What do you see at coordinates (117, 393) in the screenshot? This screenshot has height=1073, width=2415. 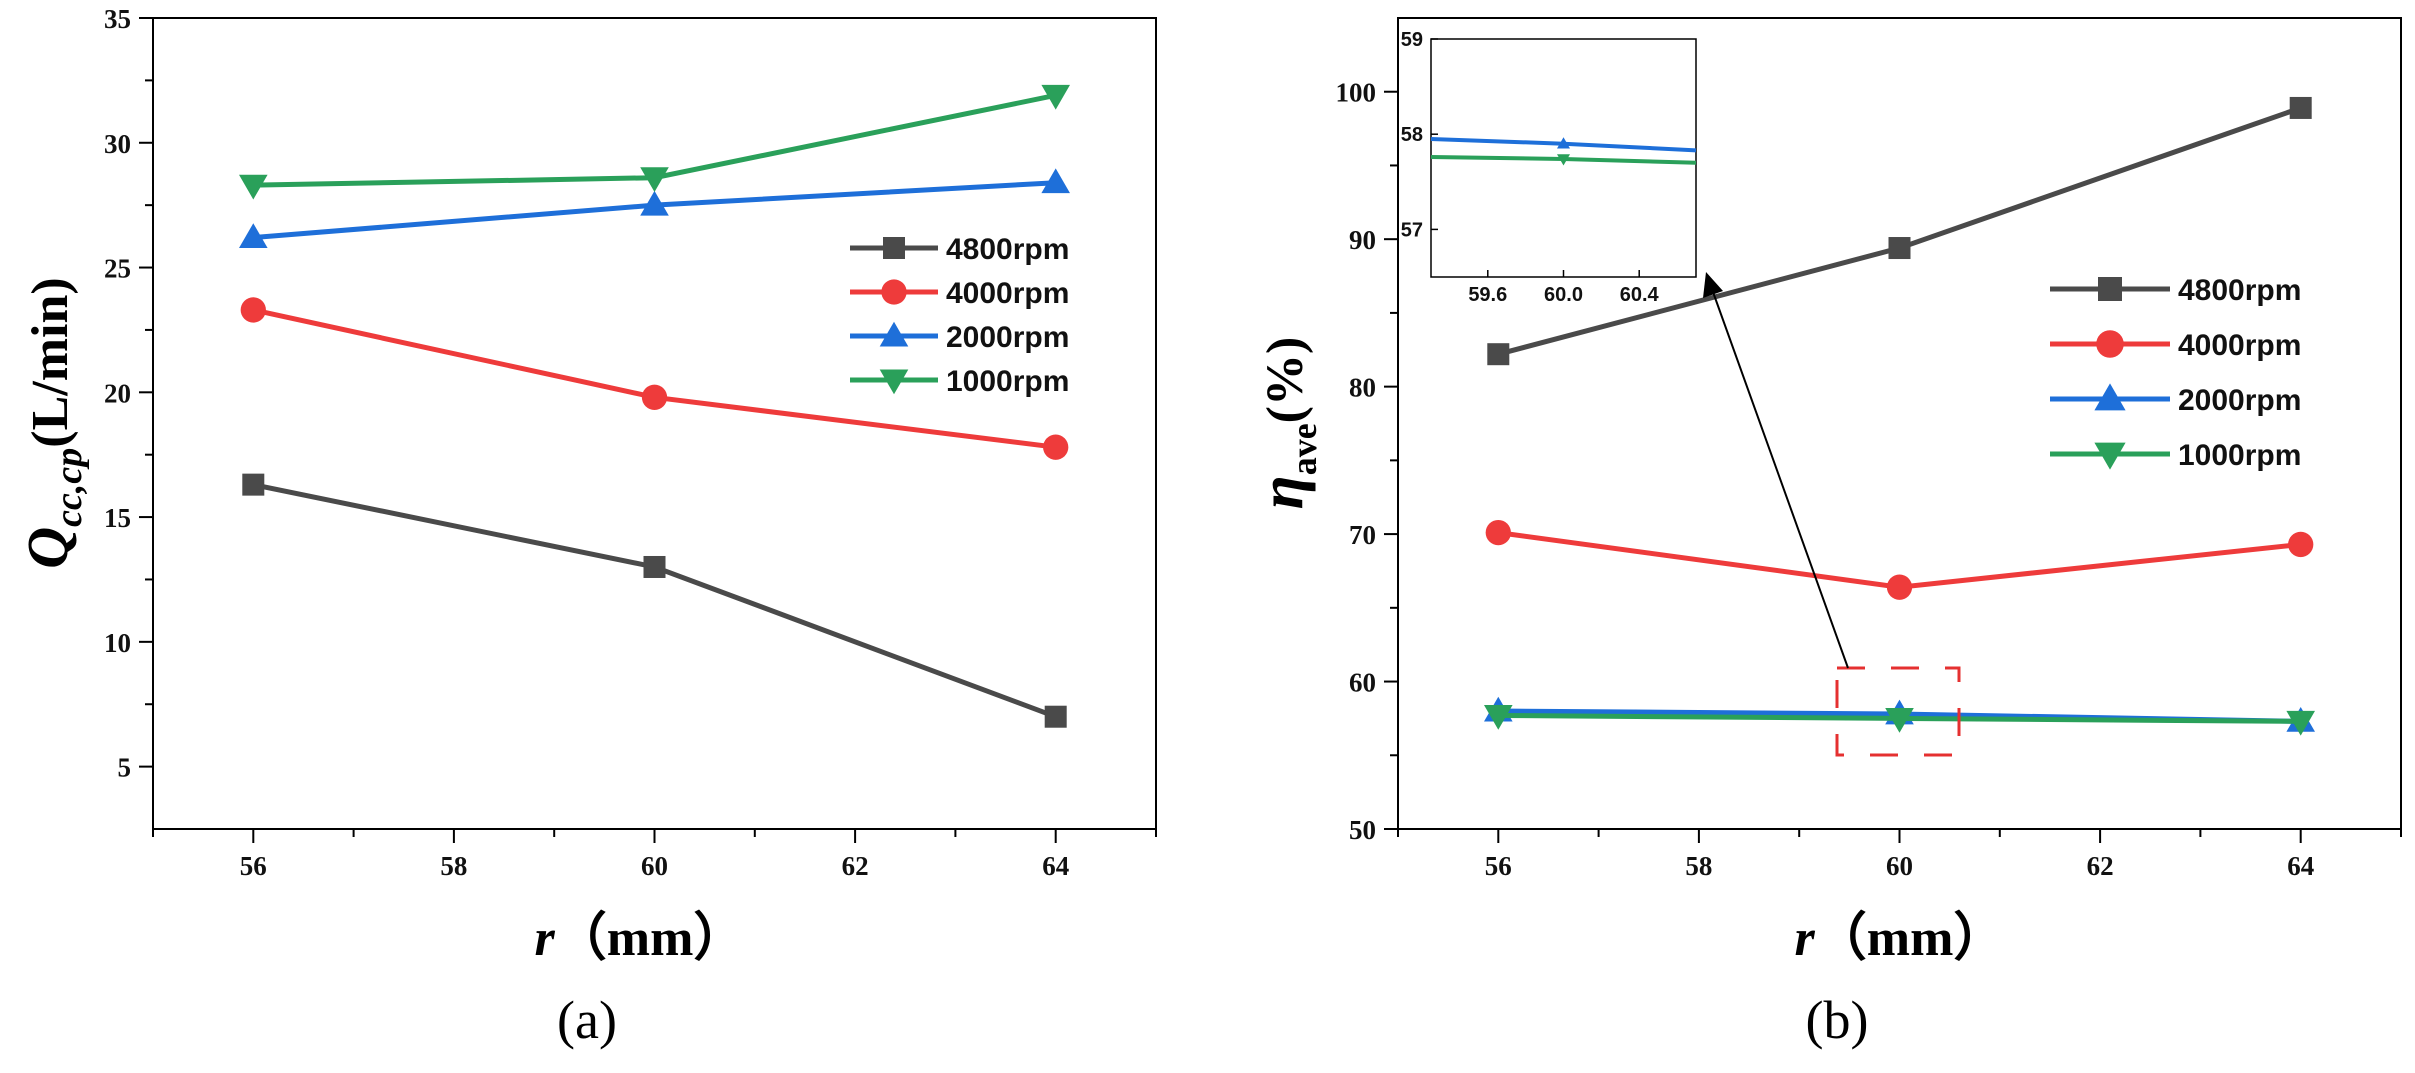 I see `y-tick-label: 20` at bounding box center [117, 393].